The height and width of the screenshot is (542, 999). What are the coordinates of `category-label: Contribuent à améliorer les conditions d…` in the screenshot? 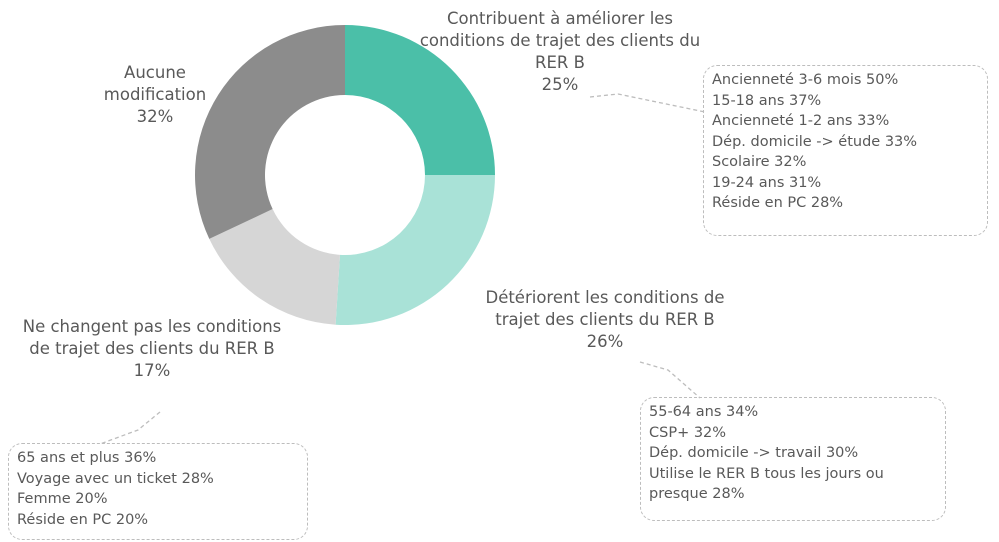 It's located at (560, 40).